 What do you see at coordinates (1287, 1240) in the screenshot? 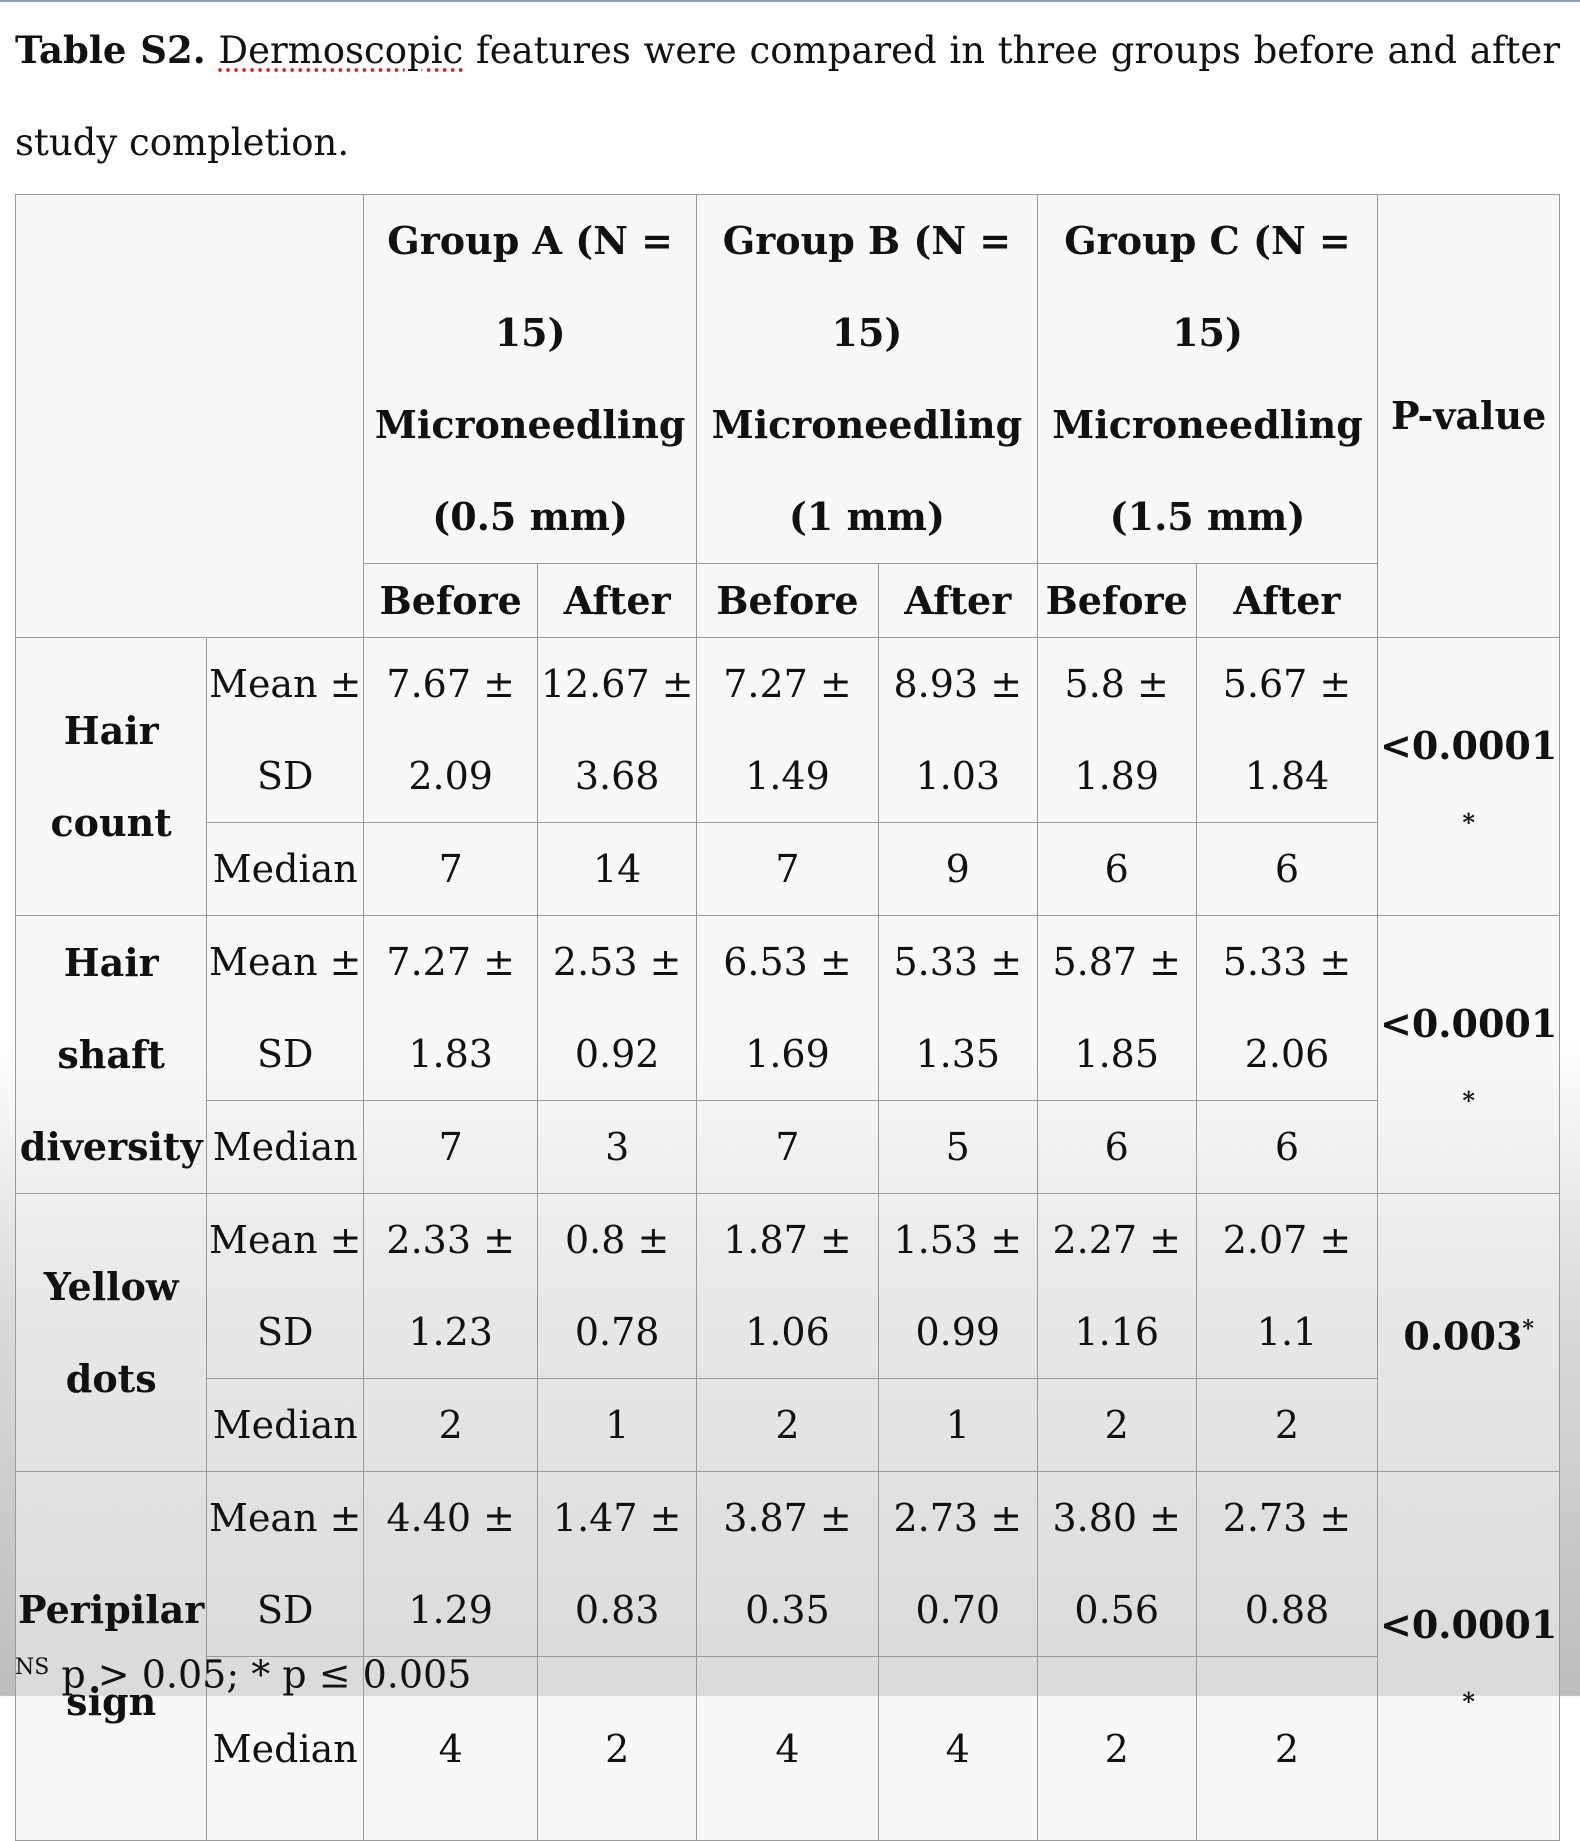
I see `mean-value: 2.07 ±` at bounding box center [1287, 1240].